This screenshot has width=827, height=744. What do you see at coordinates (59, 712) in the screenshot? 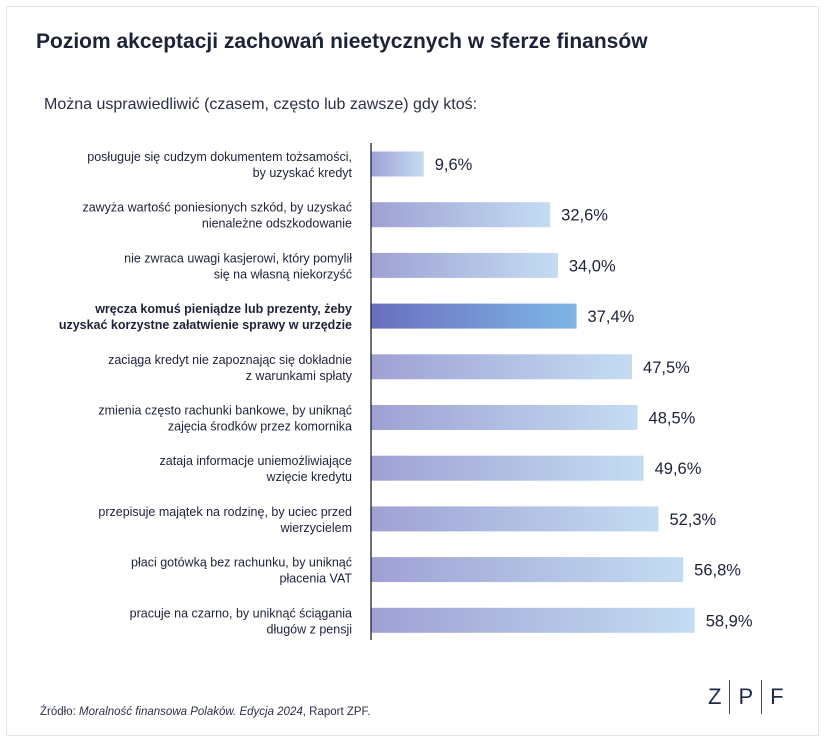
I see `source-prefix: Źródło:` at bounding box center [59, 712].